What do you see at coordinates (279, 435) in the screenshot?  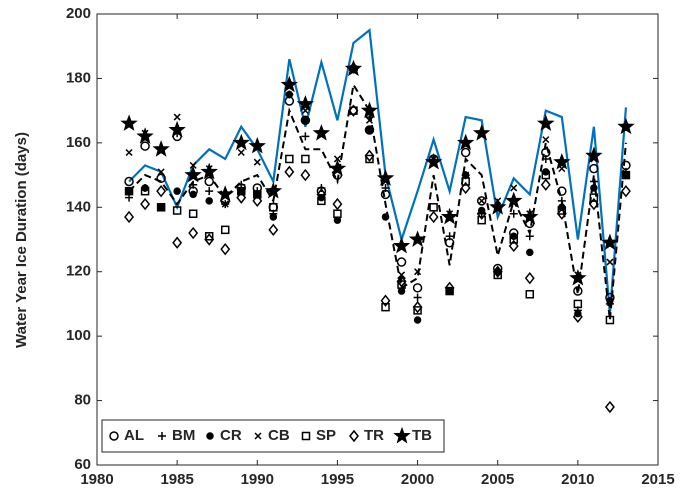 I see `legend-label: CB` at bounding box center [279, 435].